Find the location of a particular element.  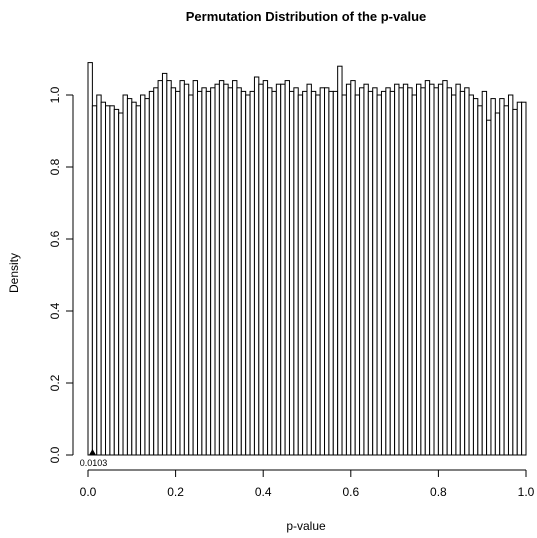

x-axis-label: p-value is located at coordinates (306, 526).